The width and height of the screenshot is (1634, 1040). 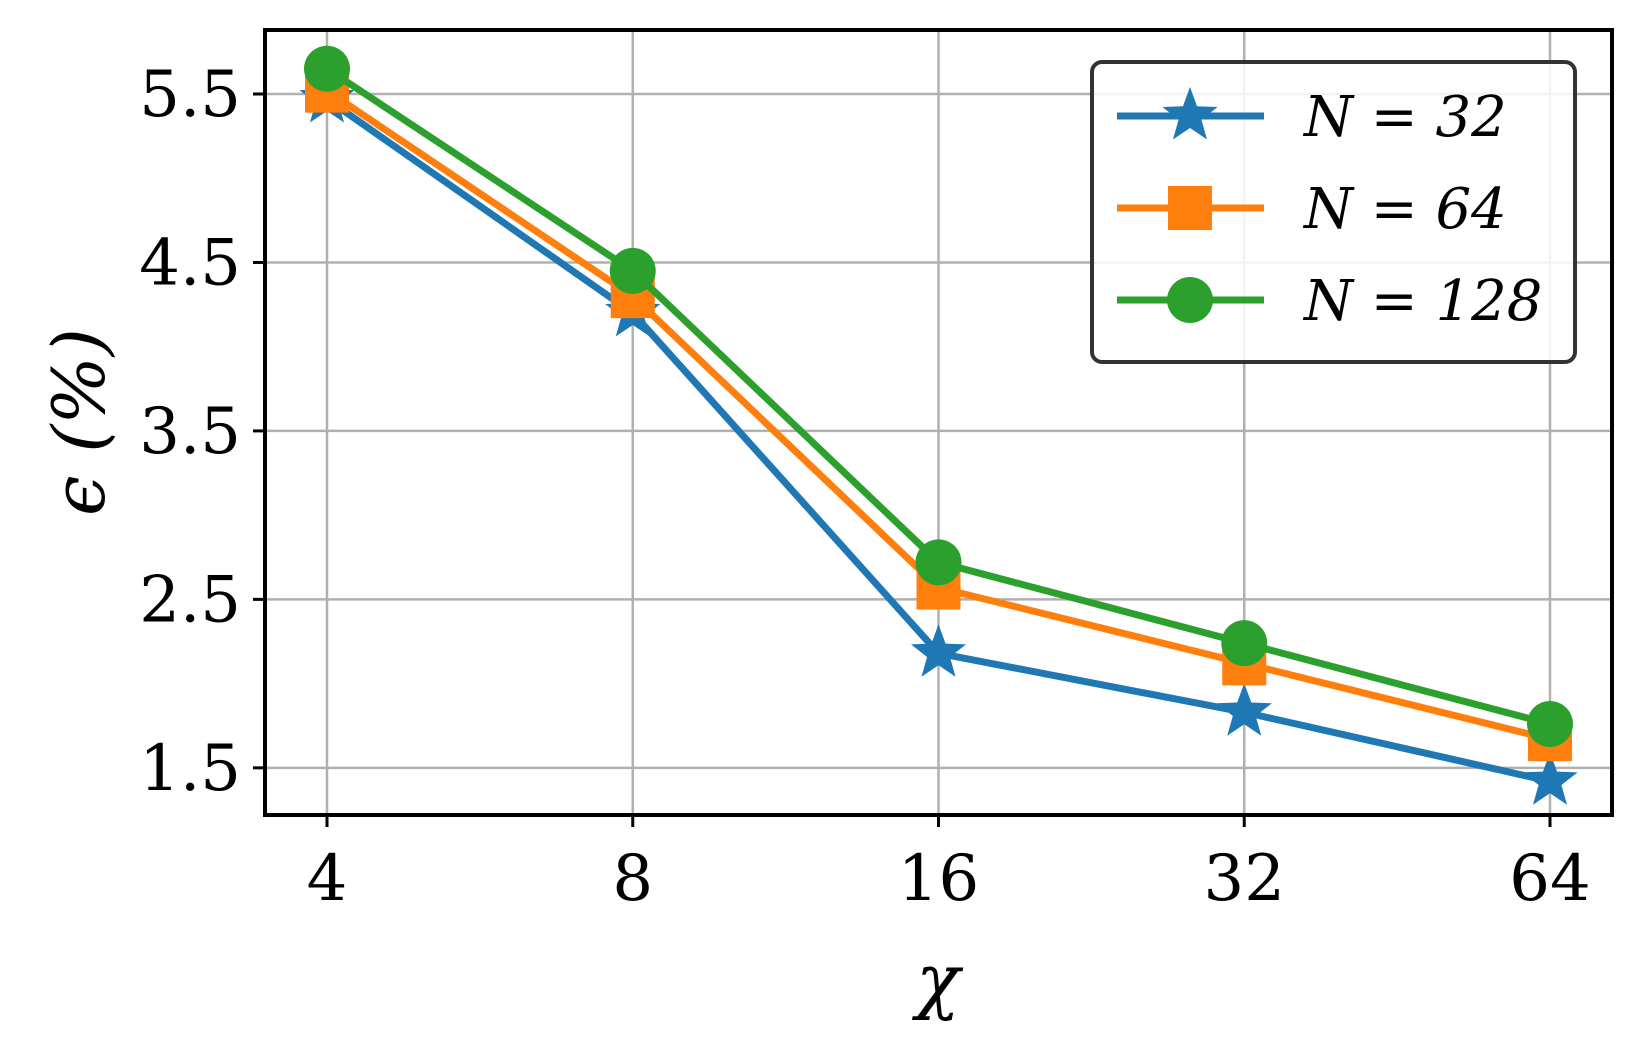 What do you see at coordinates (938, 879) in the screenshot?
I see `x-tick-label: 16` at bounding box center [938, 879].